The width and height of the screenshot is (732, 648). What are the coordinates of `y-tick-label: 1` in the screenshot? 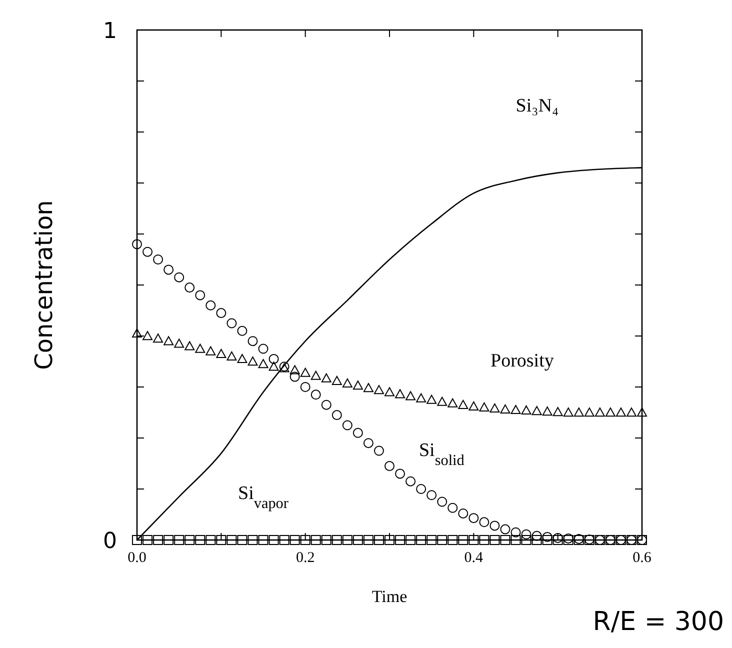 It's located at (110, 31).